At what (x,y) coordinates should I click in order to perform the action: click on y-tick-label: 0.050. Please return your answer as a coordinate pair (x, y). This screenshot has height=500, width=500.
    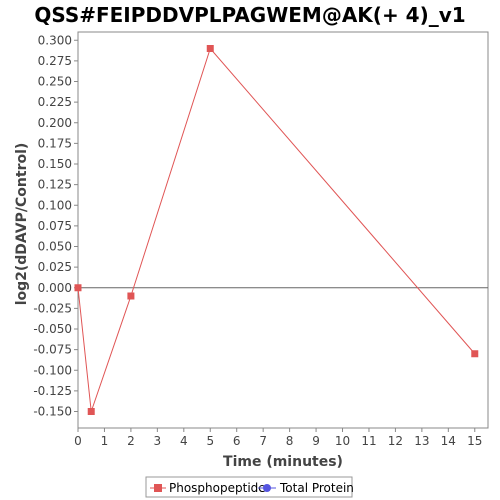
    Looking at the image, I should click on (55, 247).